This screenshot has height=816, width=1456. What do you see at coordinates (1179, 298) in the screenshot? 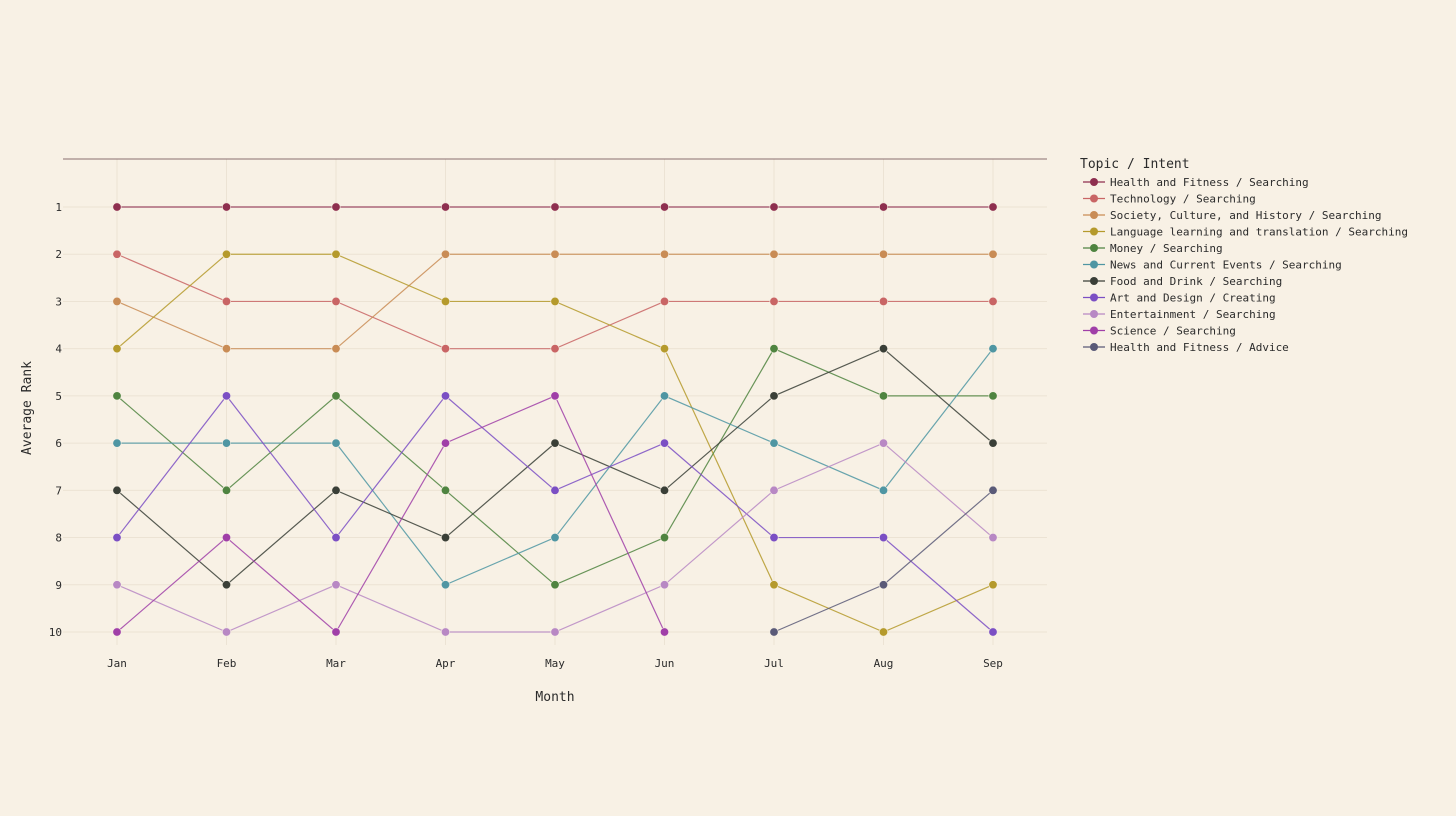
I see `legend-item: Art and Design / Creating` at bounding box center [1179, 298].